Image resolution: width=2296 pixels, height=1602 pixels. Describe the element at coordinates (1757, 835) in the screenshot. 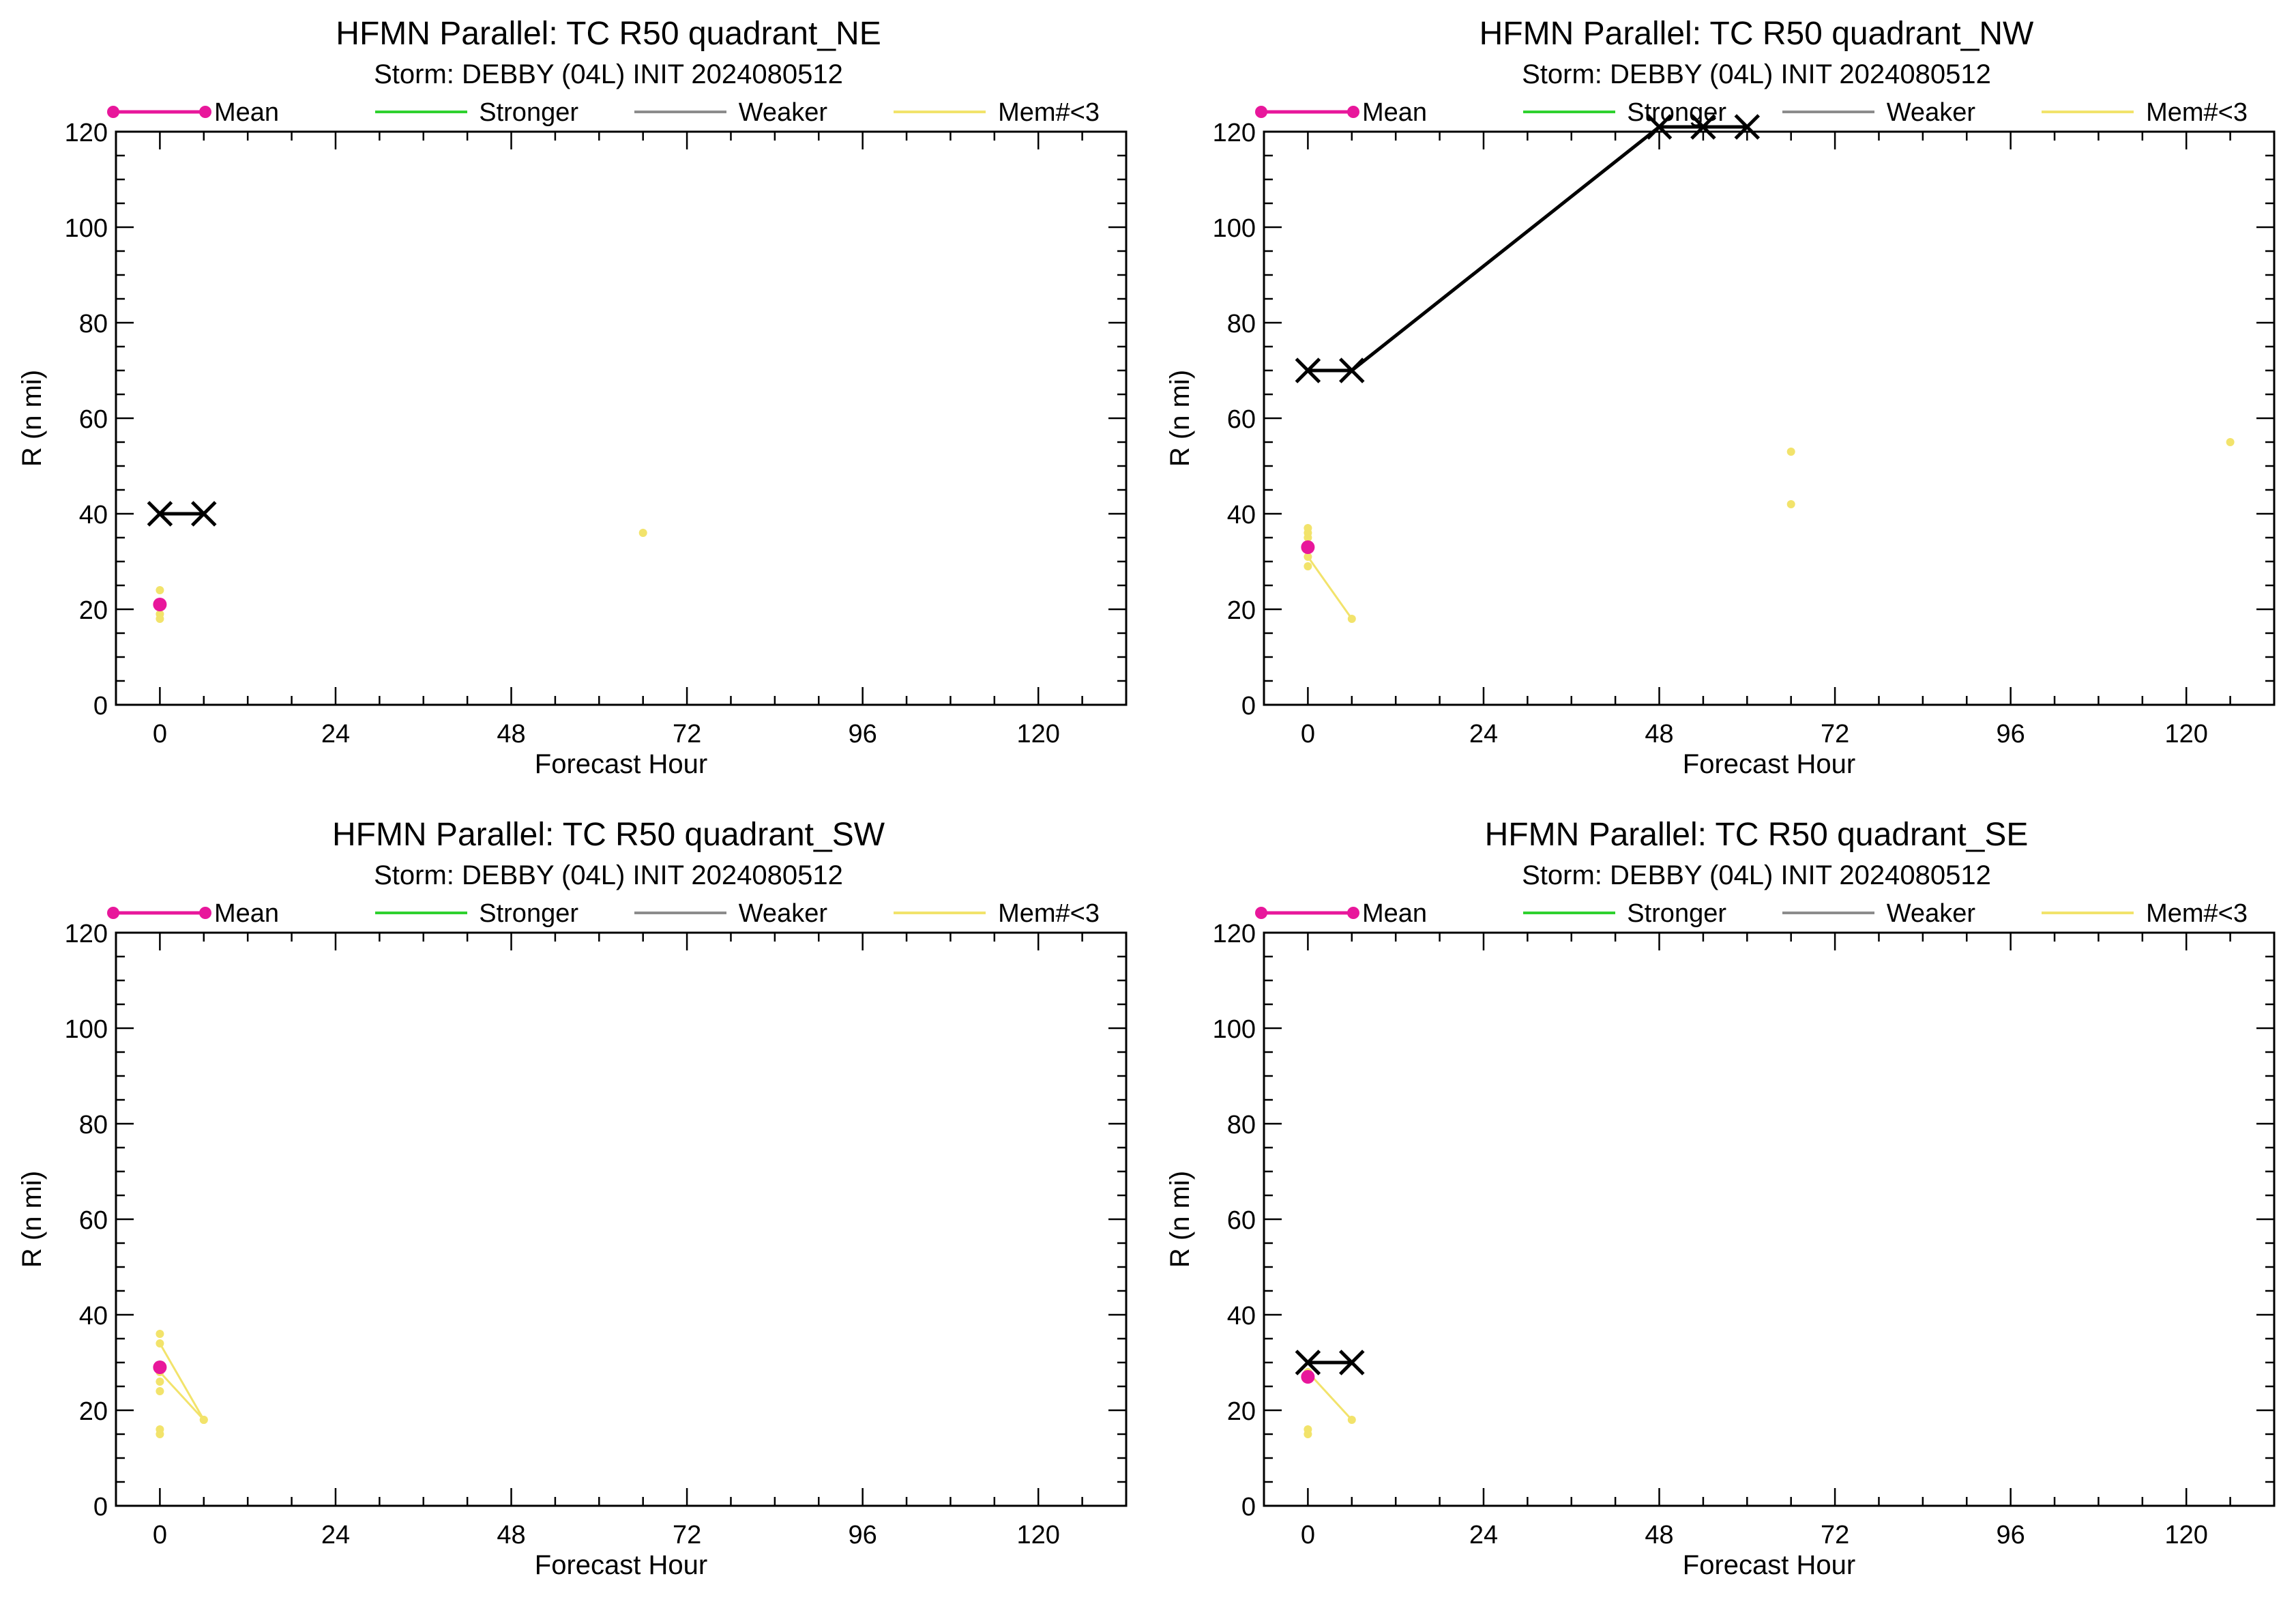

I see `chart-title: HFMN Parallel: TC R50 quadrant_SE` at that location.